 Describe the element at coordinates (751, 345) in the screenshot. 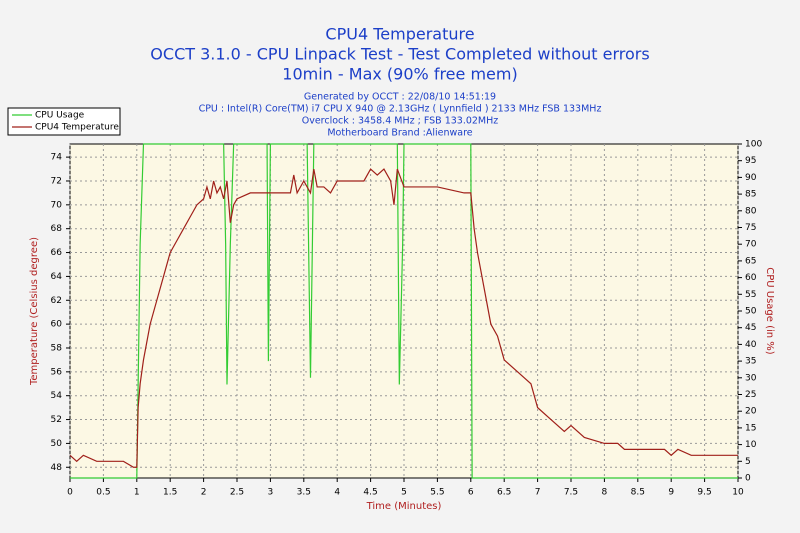

I see `y2-tick-label: 40` at that location.